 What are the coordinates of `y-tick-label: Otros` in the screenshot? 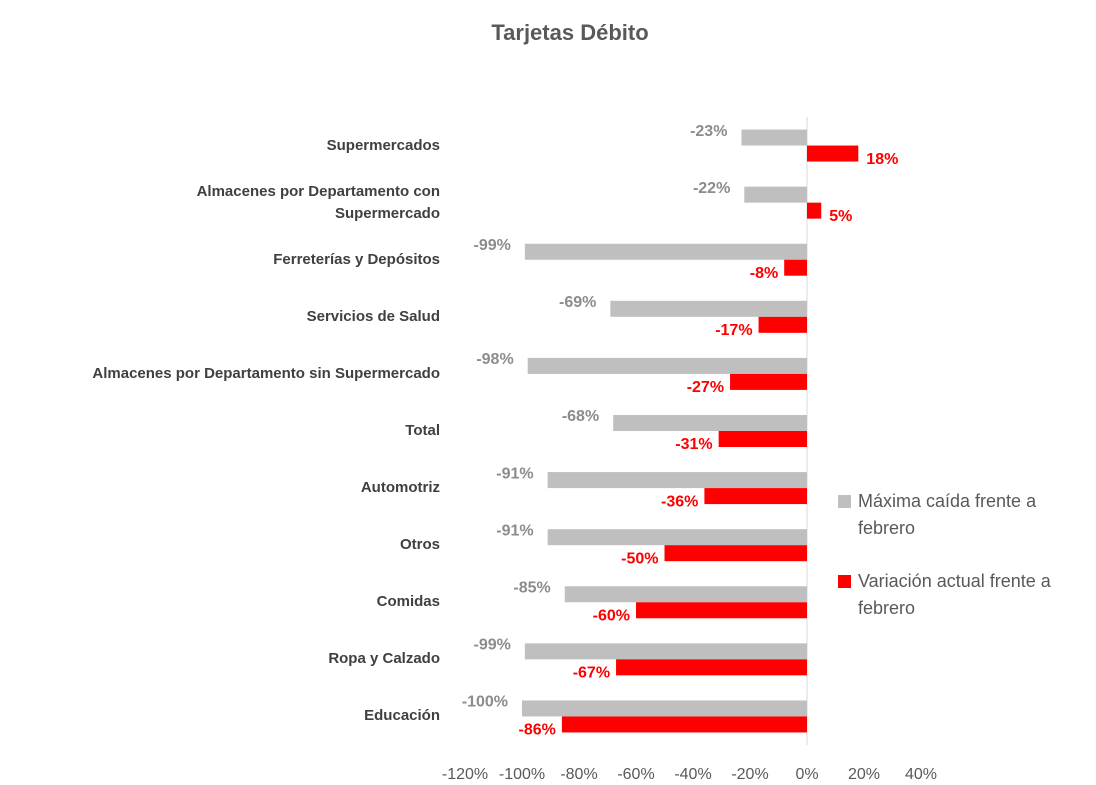 It's located at (419, 545).